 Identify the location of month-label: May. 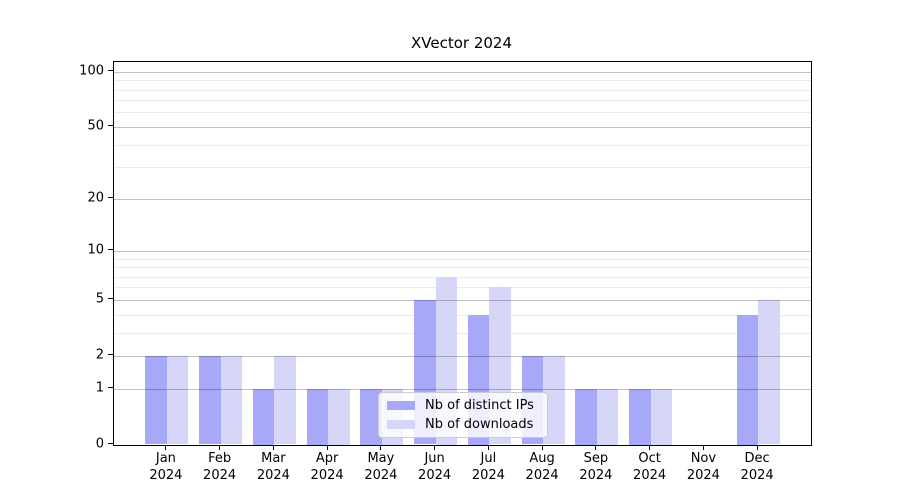
(381, 458).